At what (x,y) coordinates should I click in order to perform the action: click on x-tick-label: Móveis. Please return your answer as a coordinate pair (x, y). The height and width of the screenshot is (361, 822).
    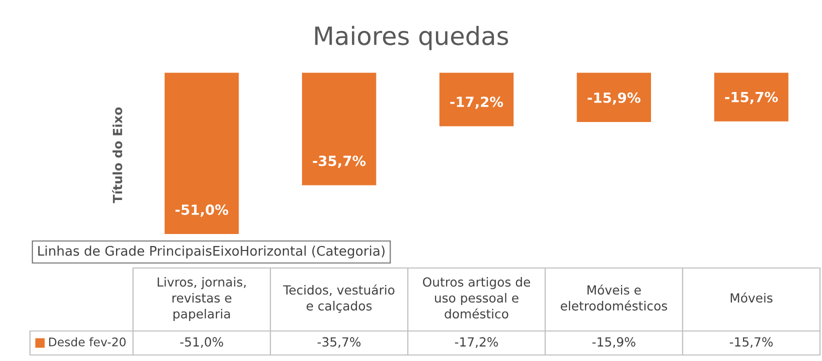
    Looking at the image, I should click on (751, 297).